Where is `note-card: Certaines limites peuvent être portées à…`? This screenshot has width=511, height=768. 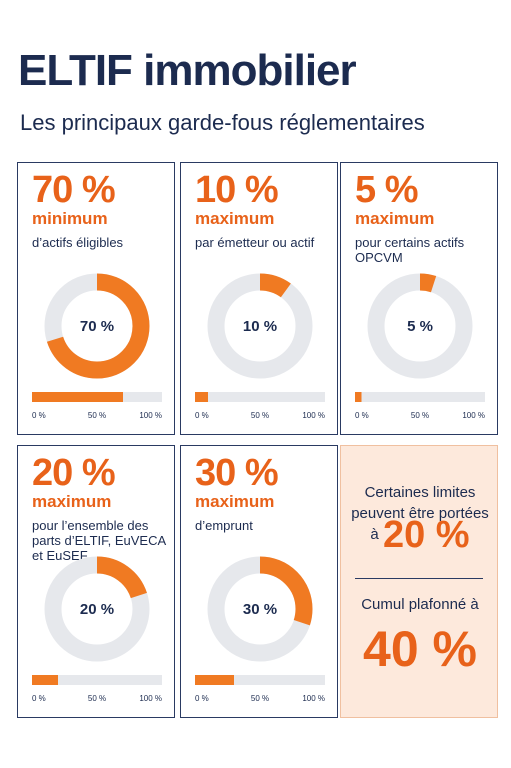 note-card: Certaines limites peuvent être portées à… is located at coordinates (419, 581).